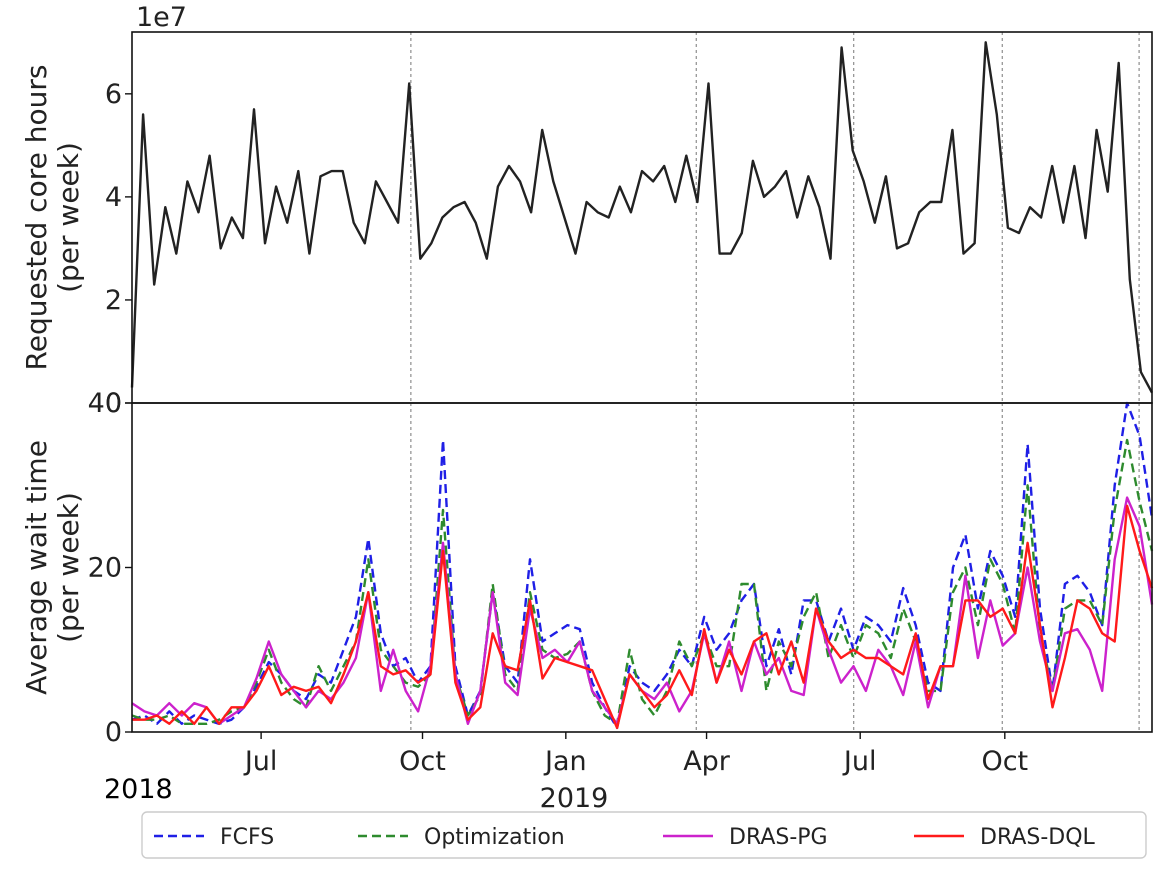 This screenshot has height=869, width=1154. Describe the element at coordinates (859, 761) in the screenshot. I see `bottom-panel-xtick-label-4: Jul` at that location.